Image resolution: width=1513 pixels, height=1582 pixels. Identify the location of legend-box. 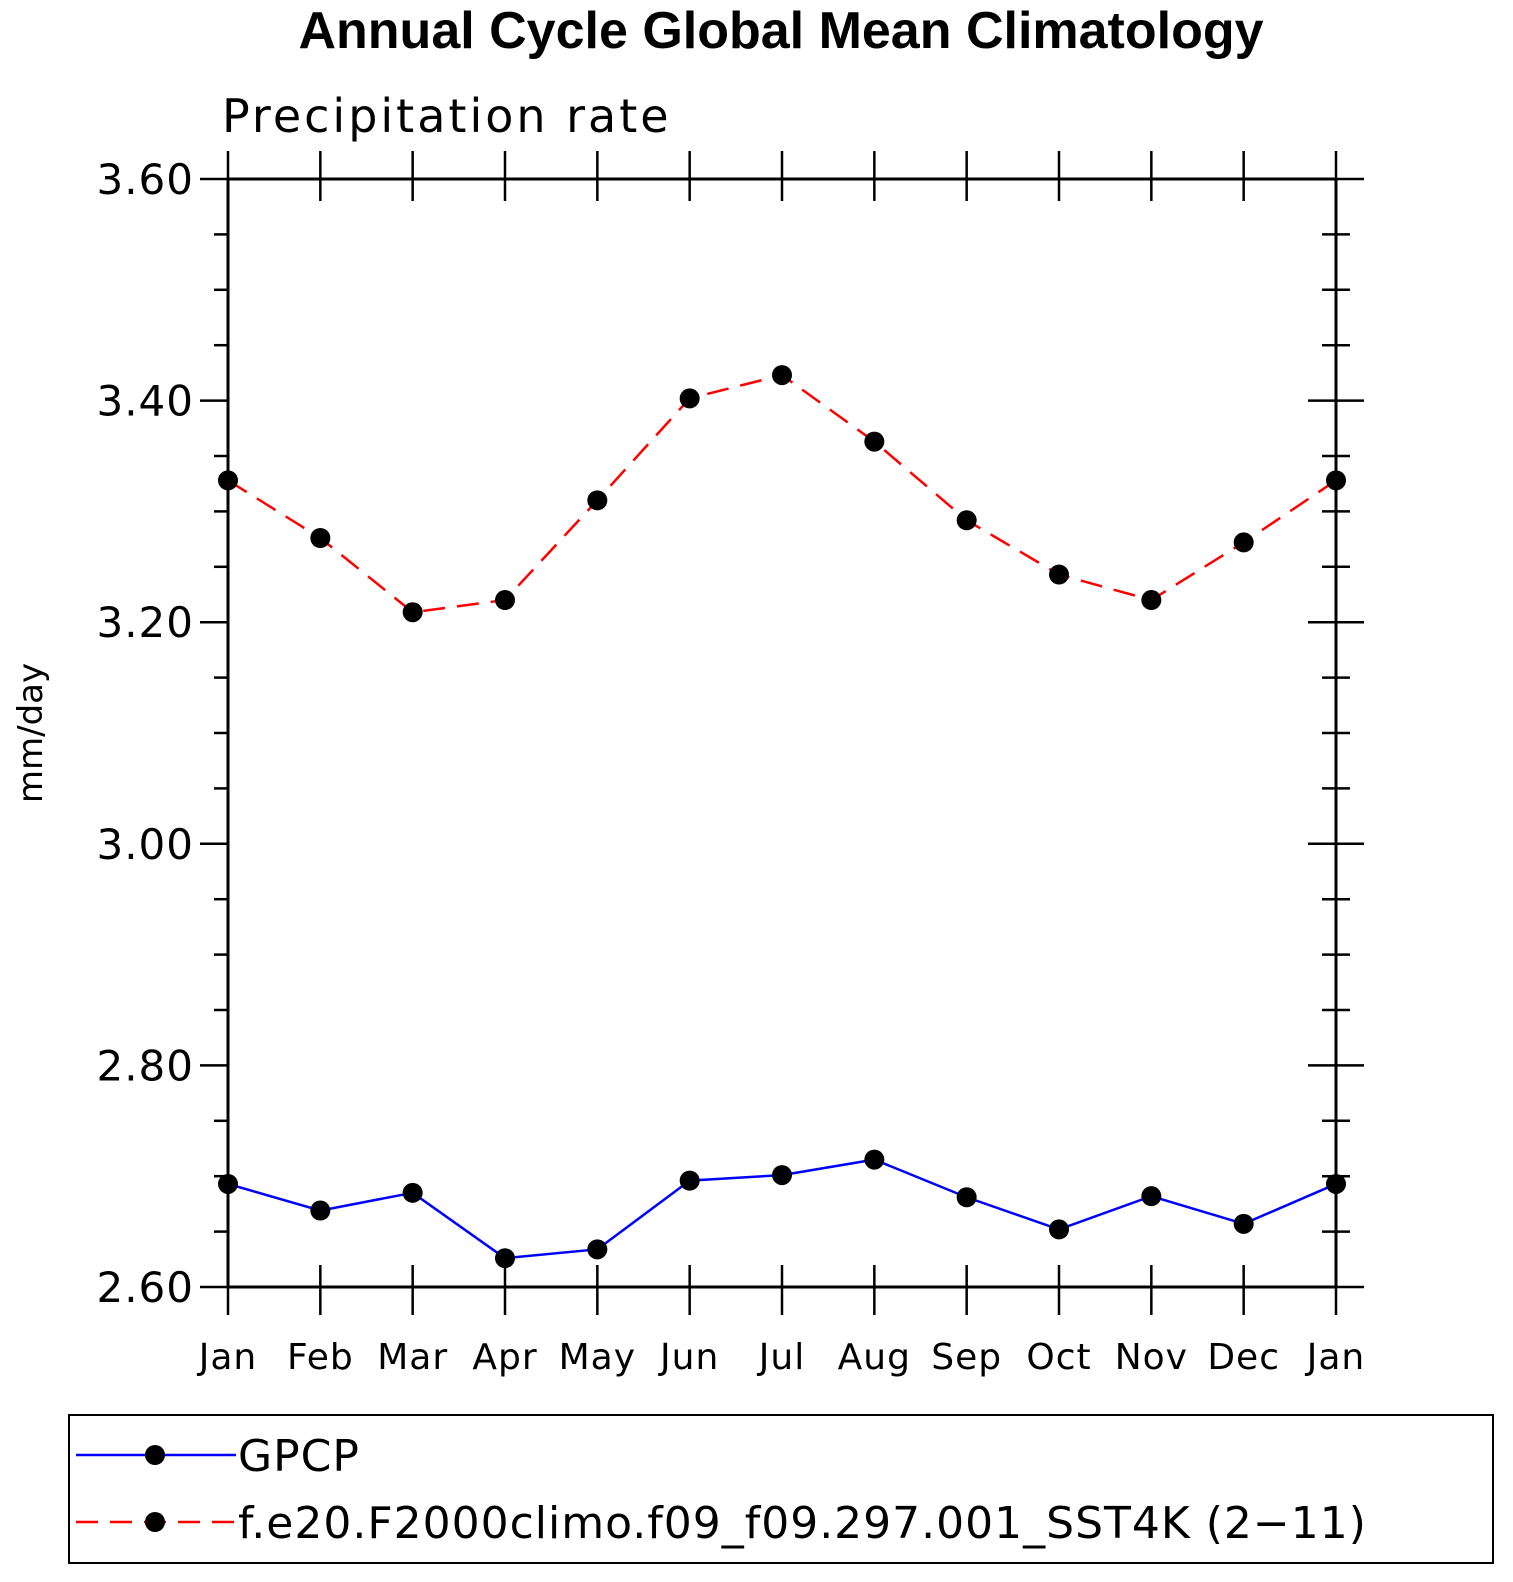
(781, 1489).